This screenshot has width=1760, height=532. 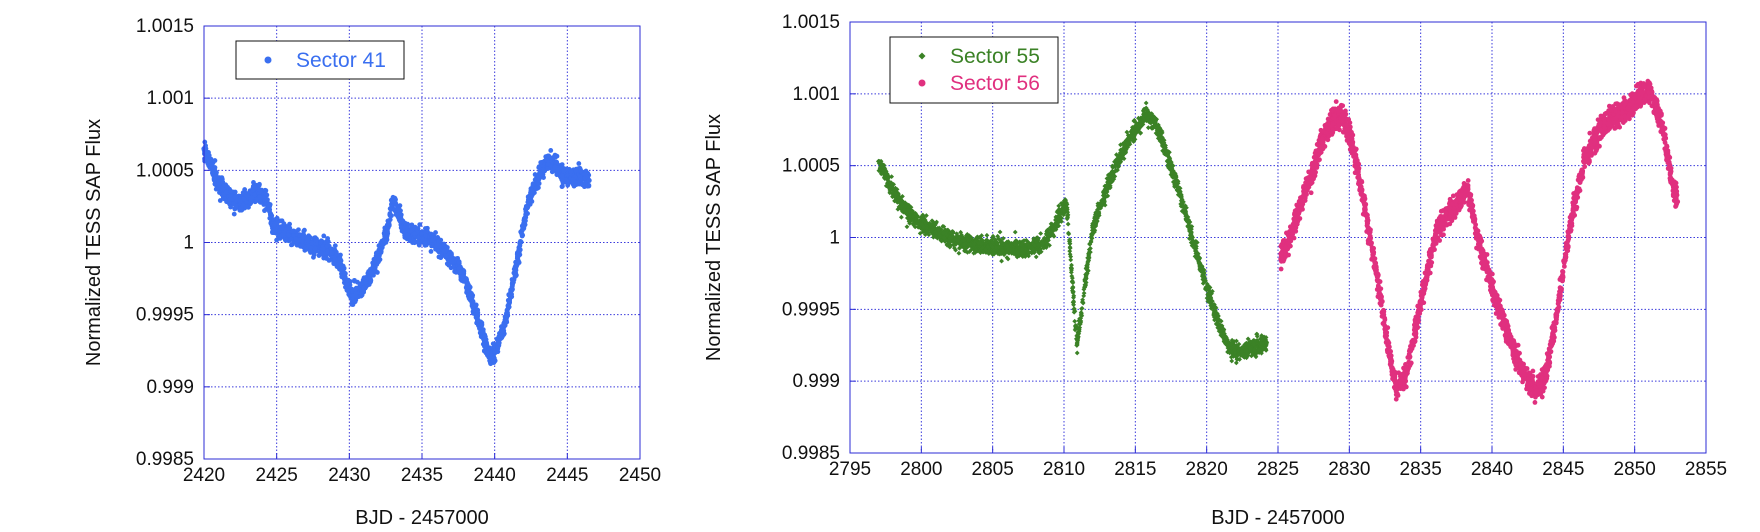 What do you see at coordinates (320, 60) in the screenshot?
I see `legend: Sector 41` at bounding box center [320, 60].